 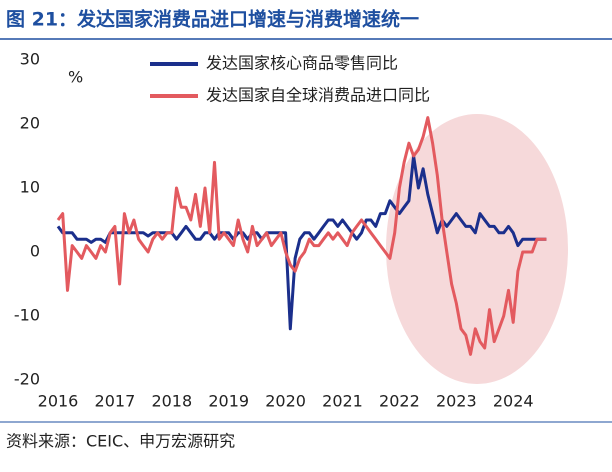 I want to click on x-tick-label: 2016, so click(x=58, y=401).